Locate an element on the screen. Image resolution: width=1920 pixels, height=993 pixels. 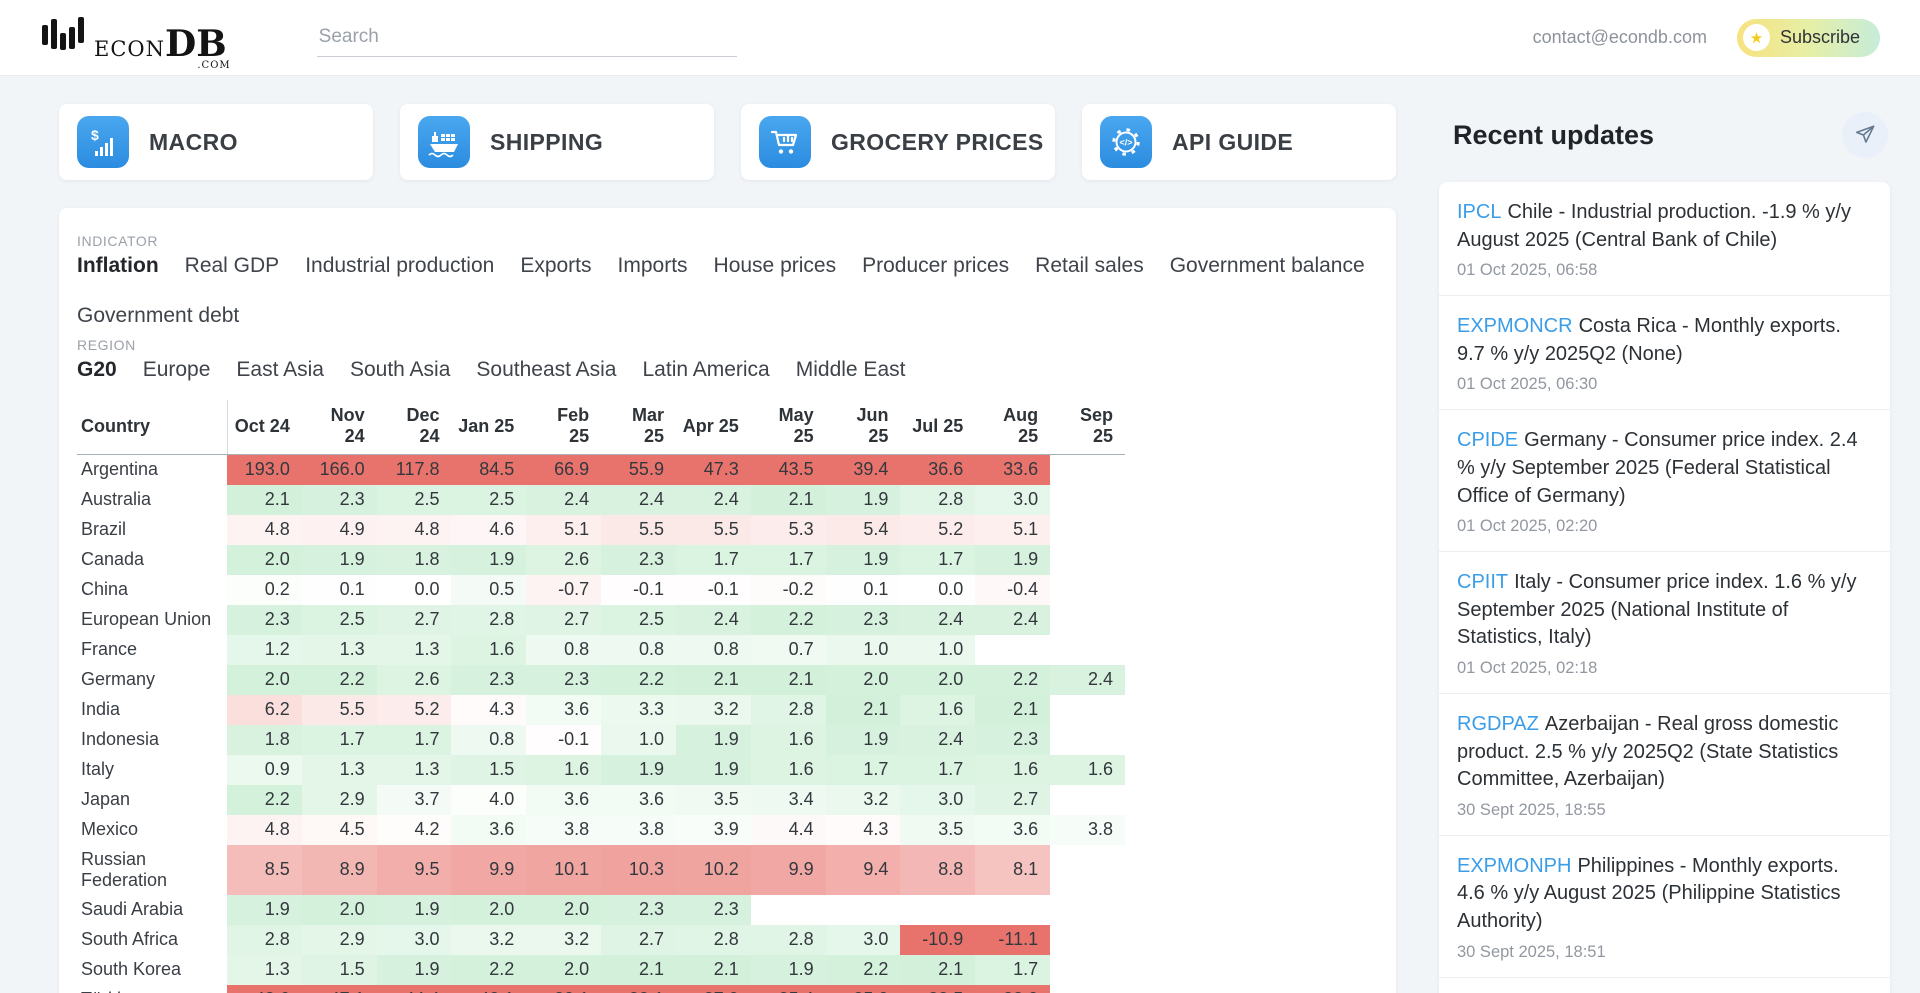
region-tab-latin-america: Latin America is located at coordinates (706, 369).